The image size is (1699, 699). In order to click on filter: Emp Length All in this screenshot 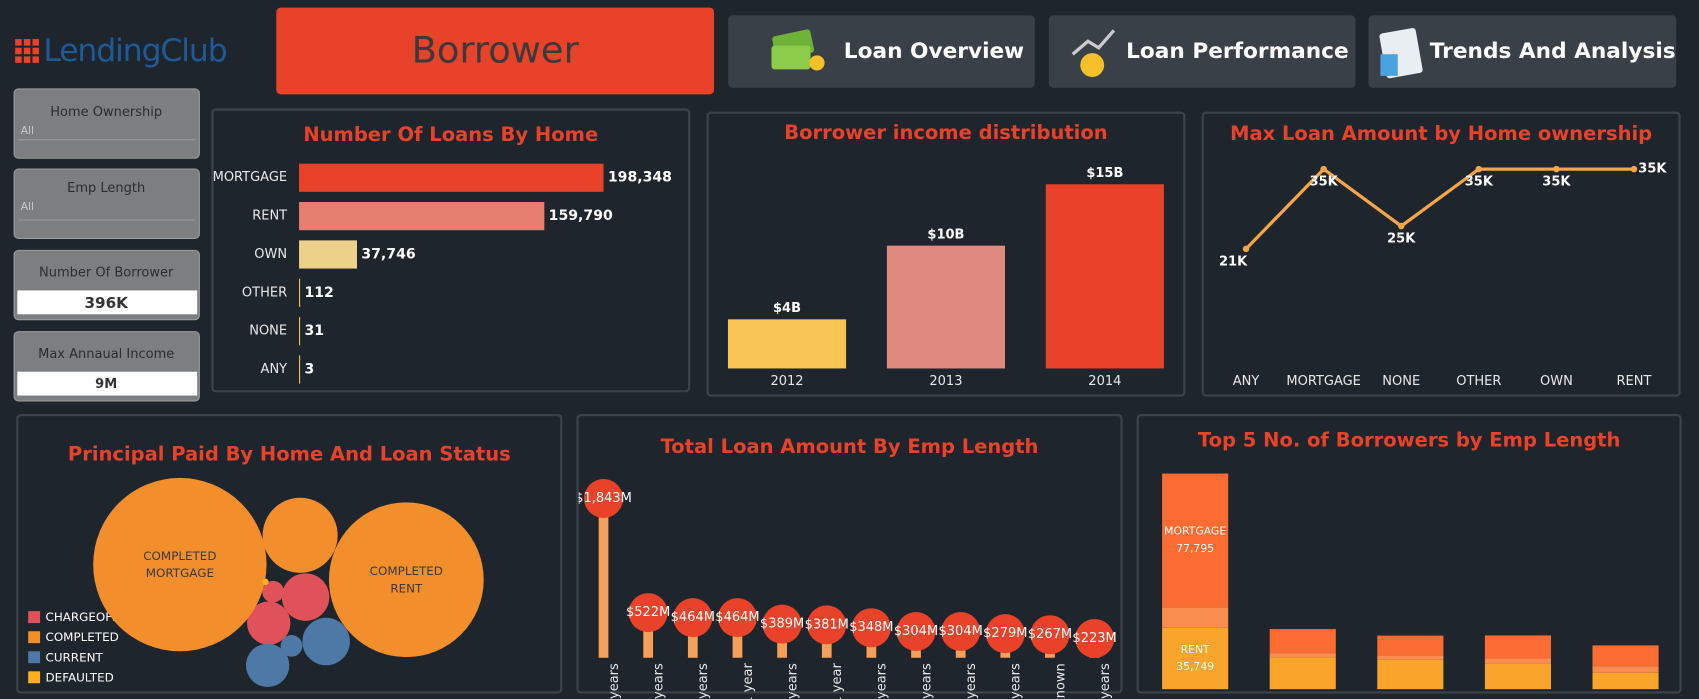, I will do `click(106, 203)`.